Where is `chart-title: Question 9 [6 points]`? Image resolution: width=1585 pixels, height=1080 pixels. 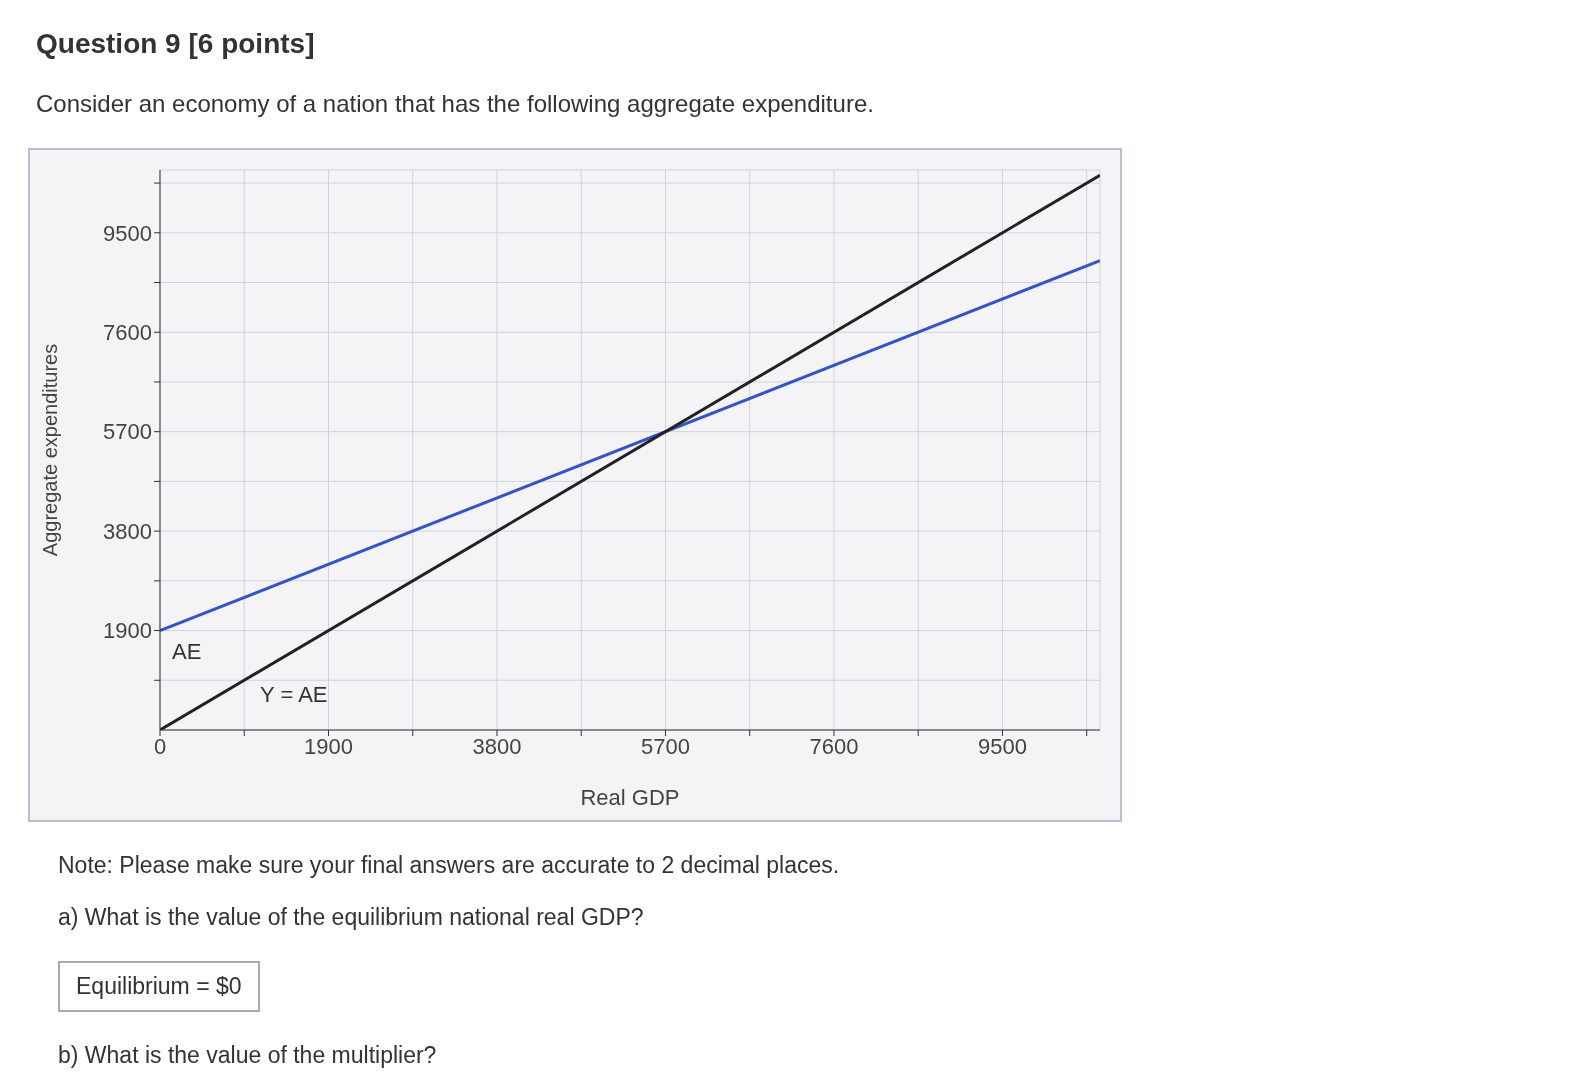 chart-title: Question 9 [6 points] is located at coordinates (176, 44).